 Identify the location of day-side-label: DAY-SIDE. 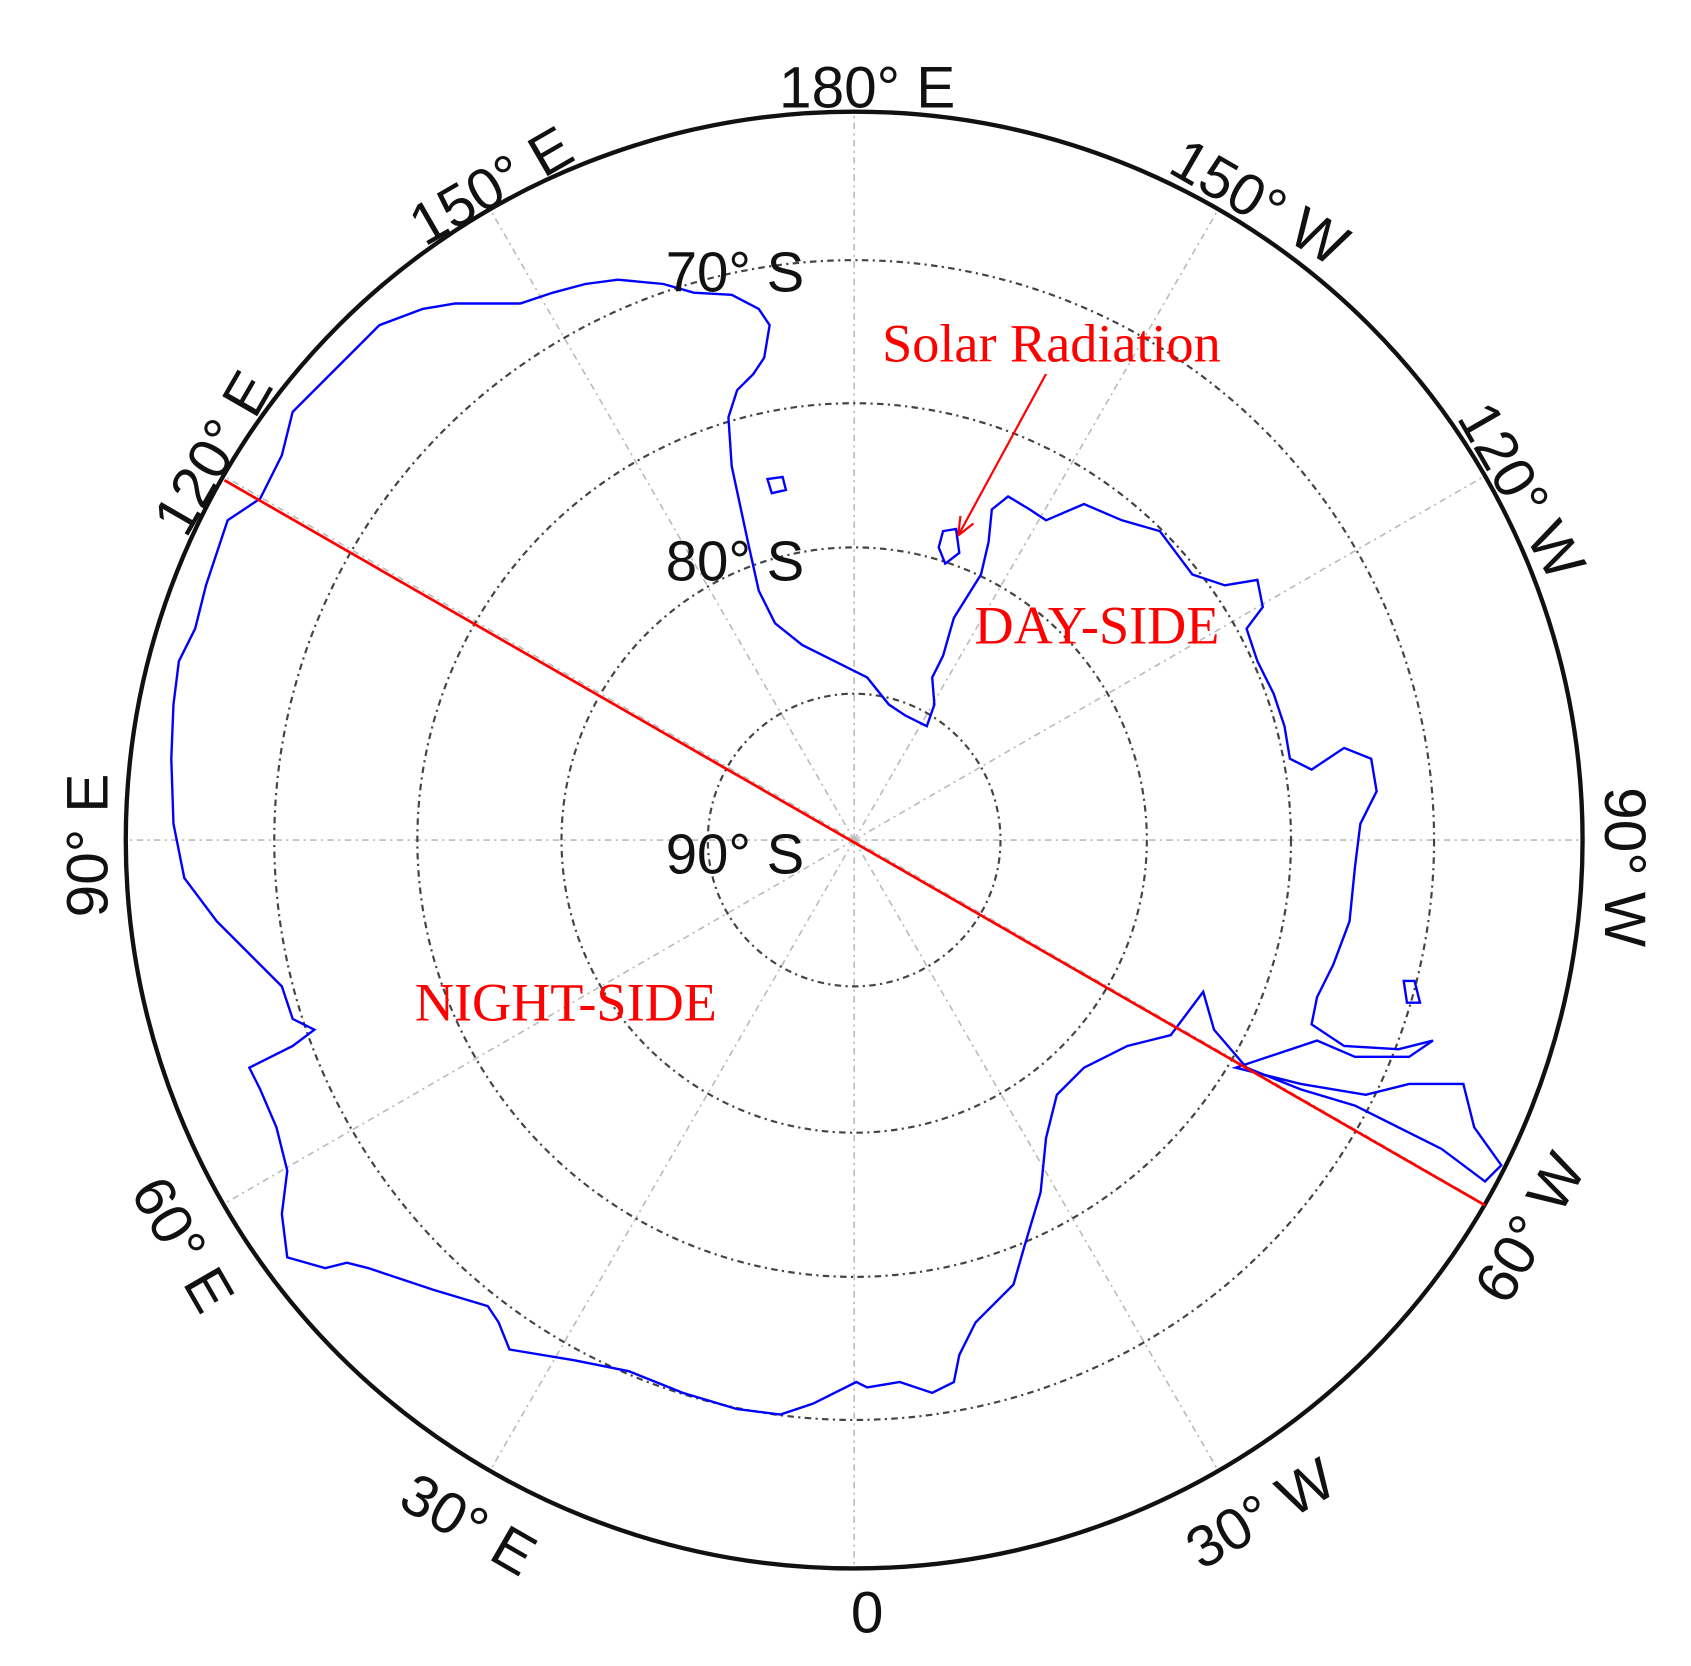
(1097, 625).